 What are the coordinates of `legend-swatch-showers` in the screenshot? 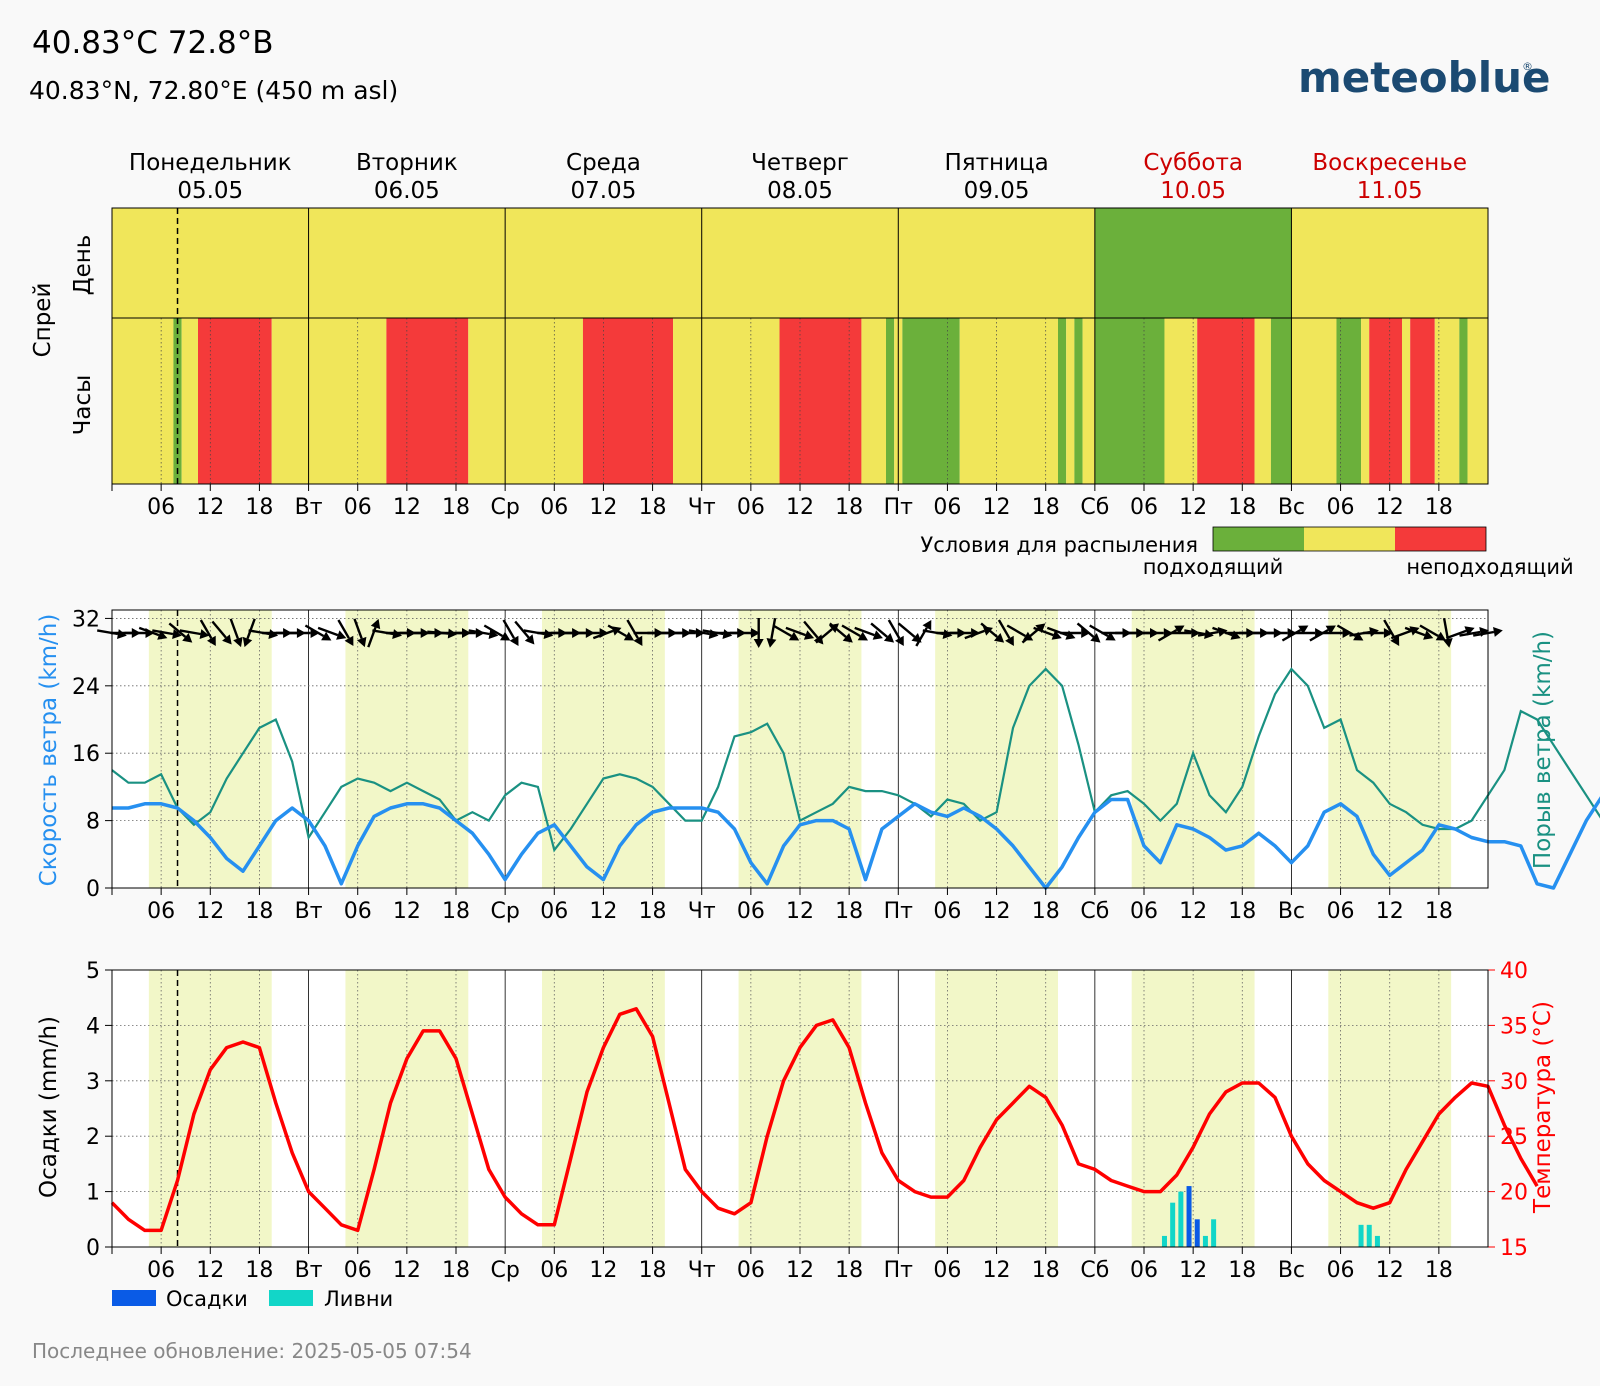 It's located at (291, 1298).